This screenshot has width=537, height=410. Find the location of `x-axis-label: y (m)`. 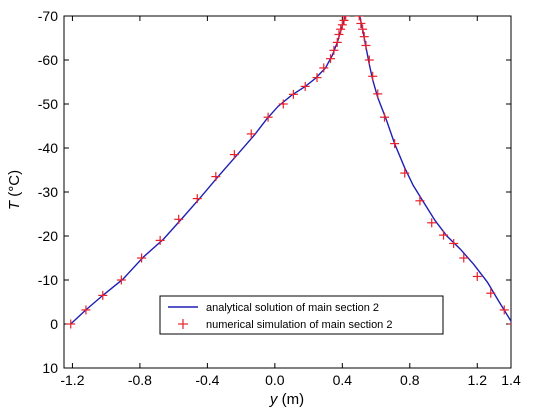

x-axis-label: y (m) is located at coordinates (286, 399).